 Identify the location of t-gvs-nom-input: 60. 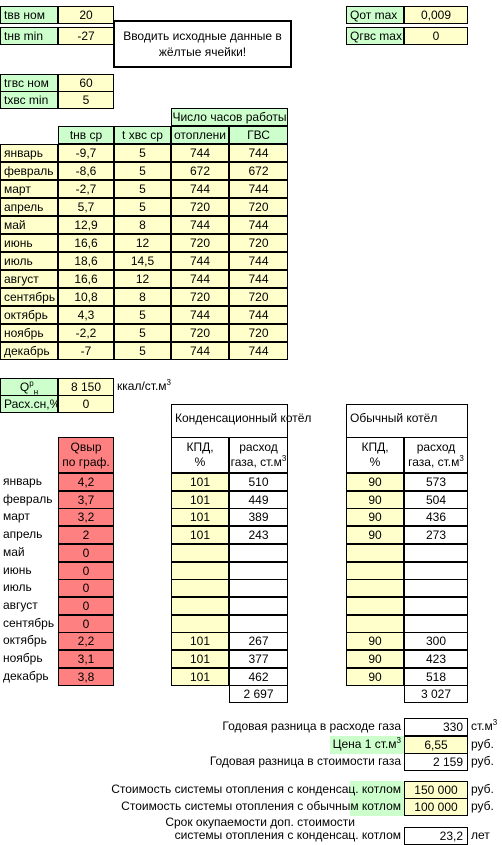
(86, 83).